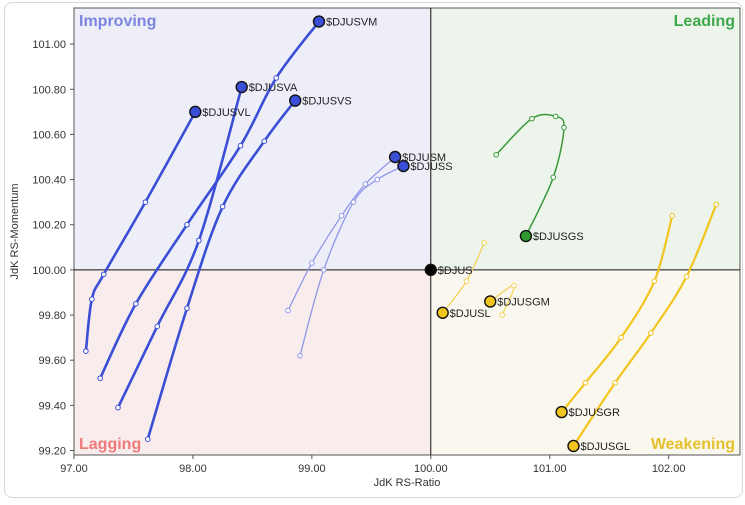 Image resolution: width=745 pixels, height=505 pixels. I want to click on head-point-djusvs, so click(295, 100).